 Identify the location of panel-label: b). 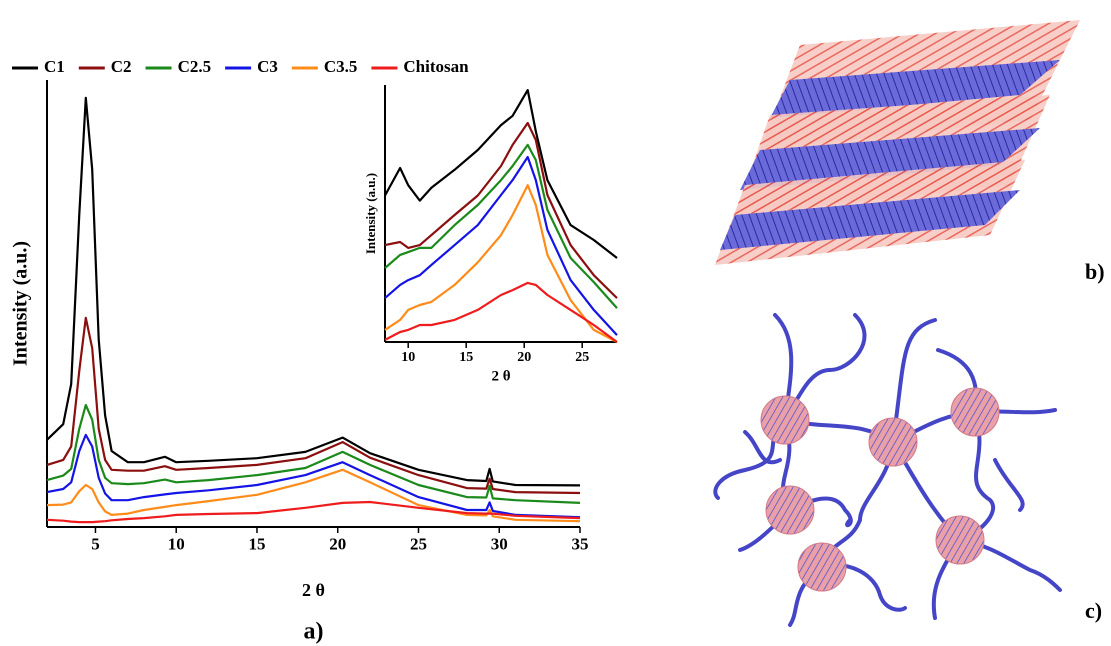
(1095, 271).